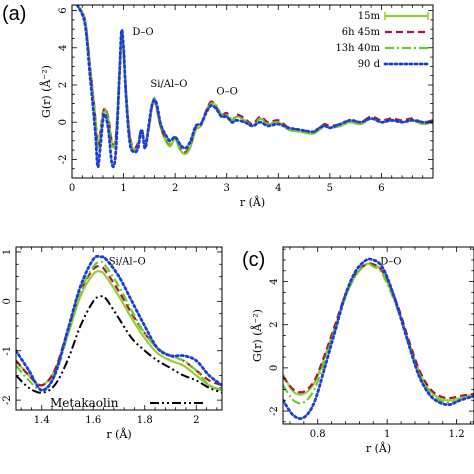 This screenshot has height=474, width=474. I want to click on legend-label: 6h 45m, so click(361, 32).